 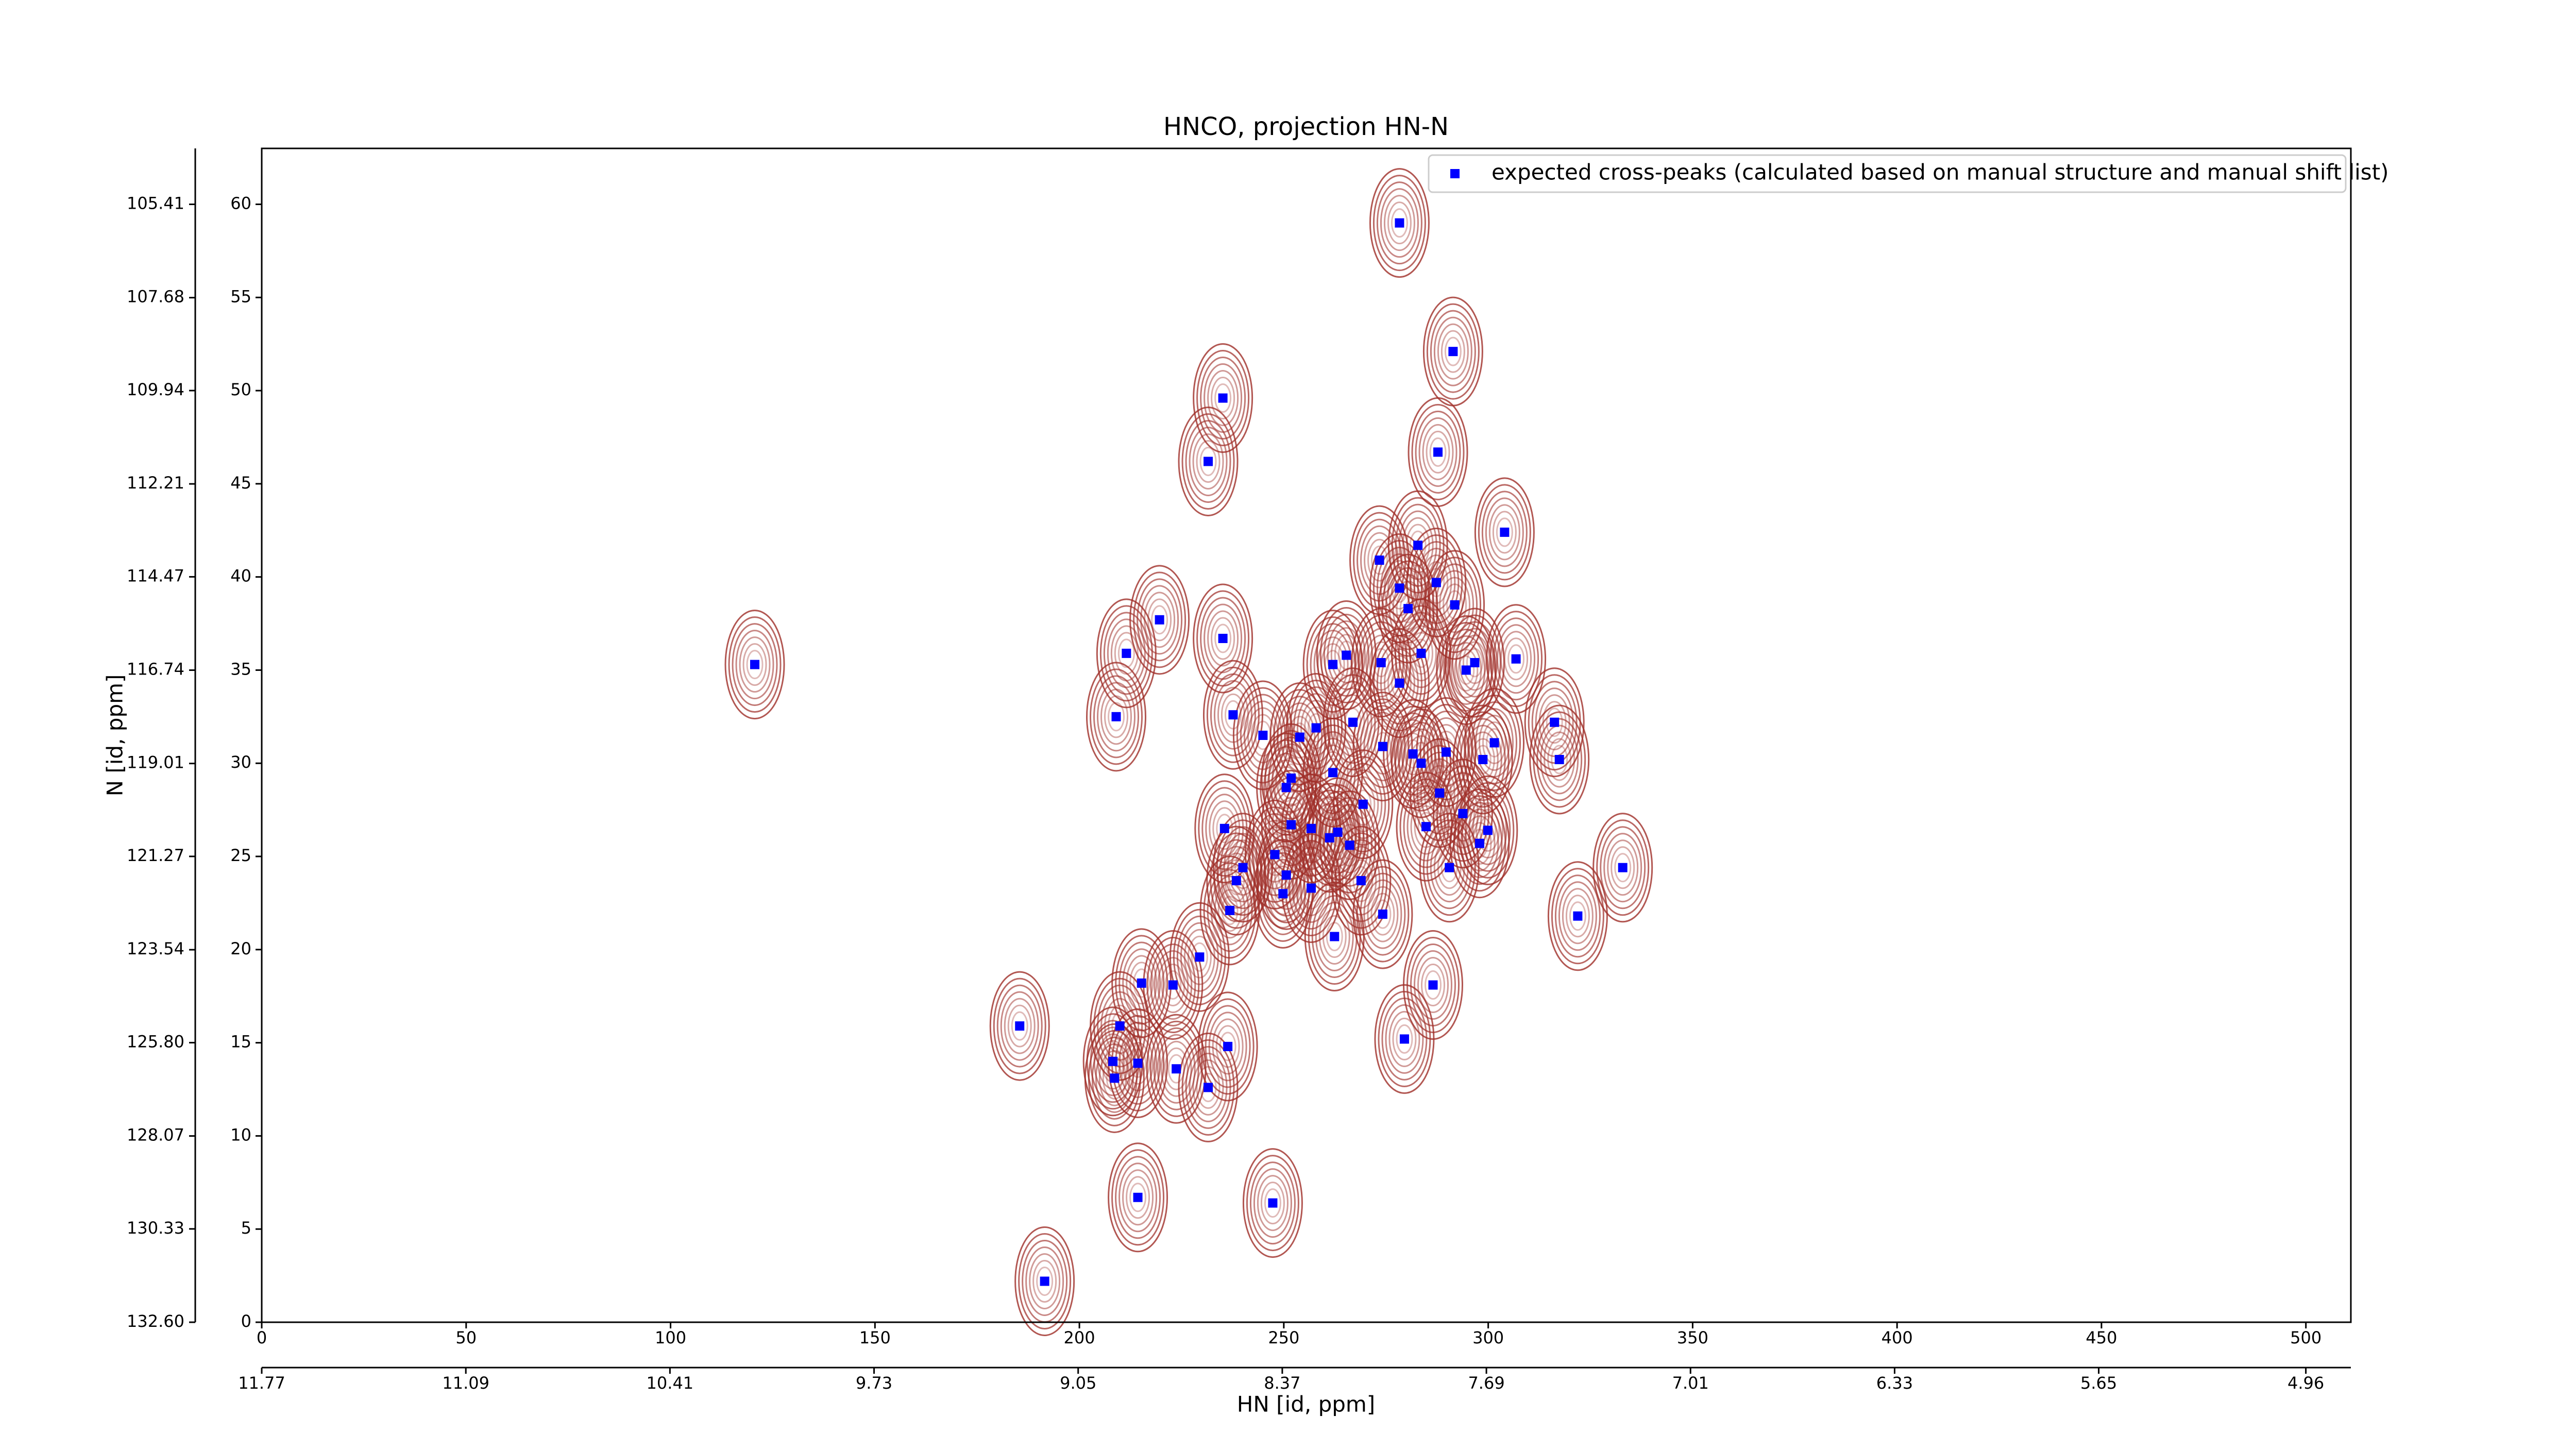 I want to click on y-tick-label: 55, so click(x=240, y=296).